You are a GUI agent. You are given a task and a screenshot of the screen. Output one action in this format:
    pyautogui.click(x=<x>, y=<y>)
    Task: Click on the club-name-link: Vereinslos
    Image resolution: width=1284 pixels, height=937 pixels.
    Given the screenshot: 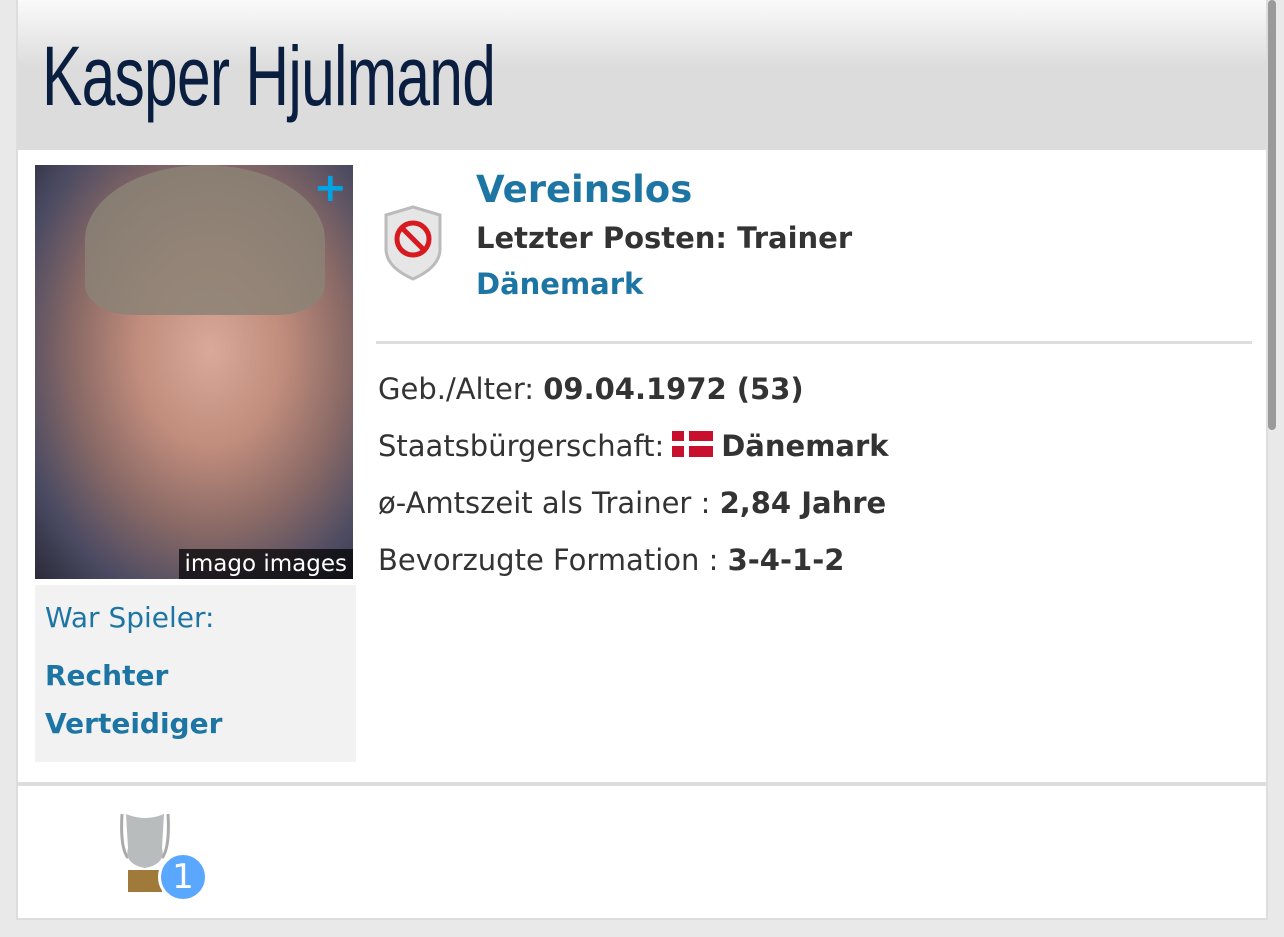 What is the action you would take?
    pyautogui.click(x=584, y=189)
    